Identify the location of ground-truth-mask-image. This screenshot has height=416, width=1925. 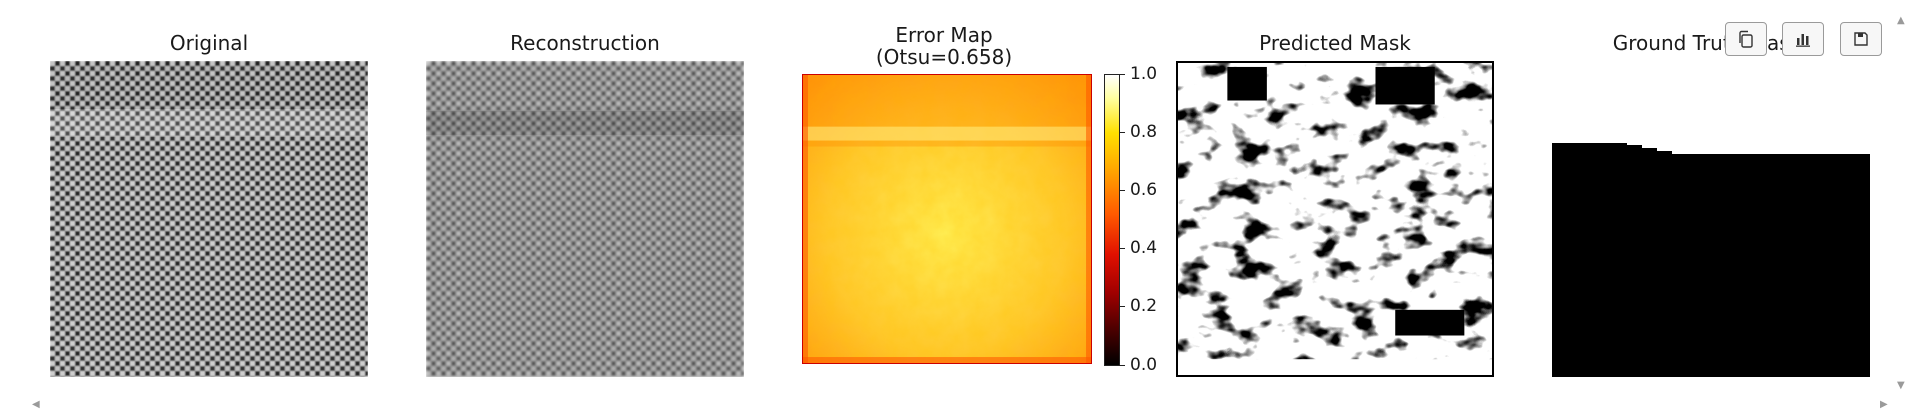
(1711, 219).